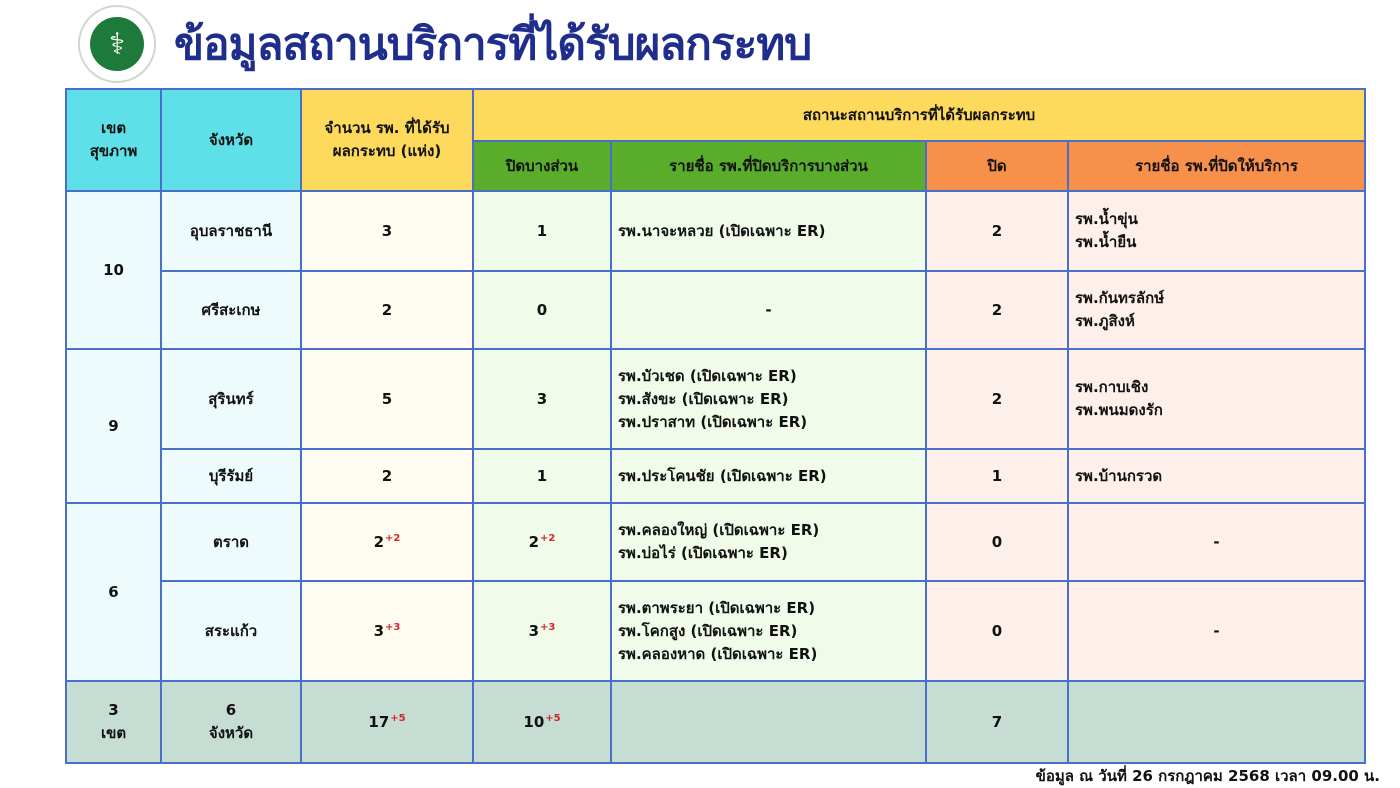 Image resolution: width=1400 pixels, height=788 pixels. I want to click on header-region: เขต สุขภาพ, so click(113, 140).